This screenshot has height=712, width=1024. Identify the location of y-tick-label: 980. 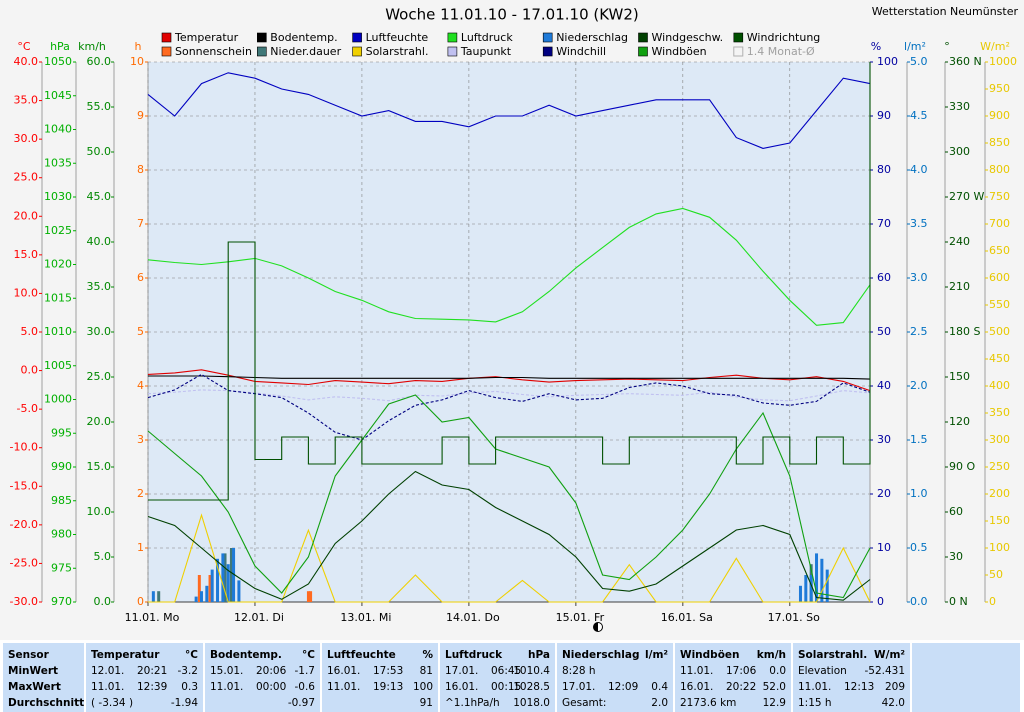
(61, 534).